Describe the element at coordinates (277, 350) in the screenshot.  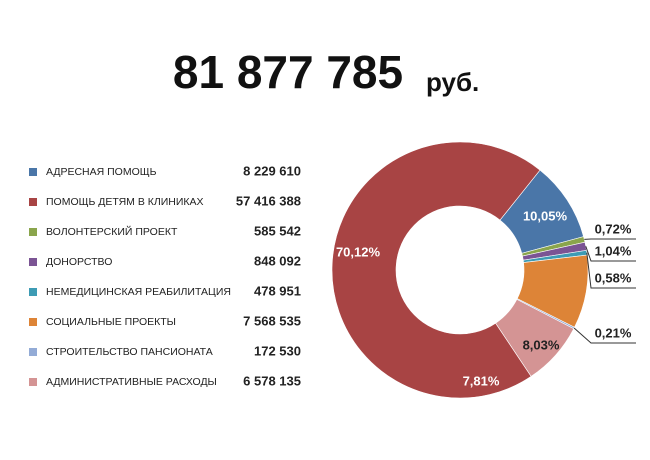
I see `legend-value: 172 530` at that location.